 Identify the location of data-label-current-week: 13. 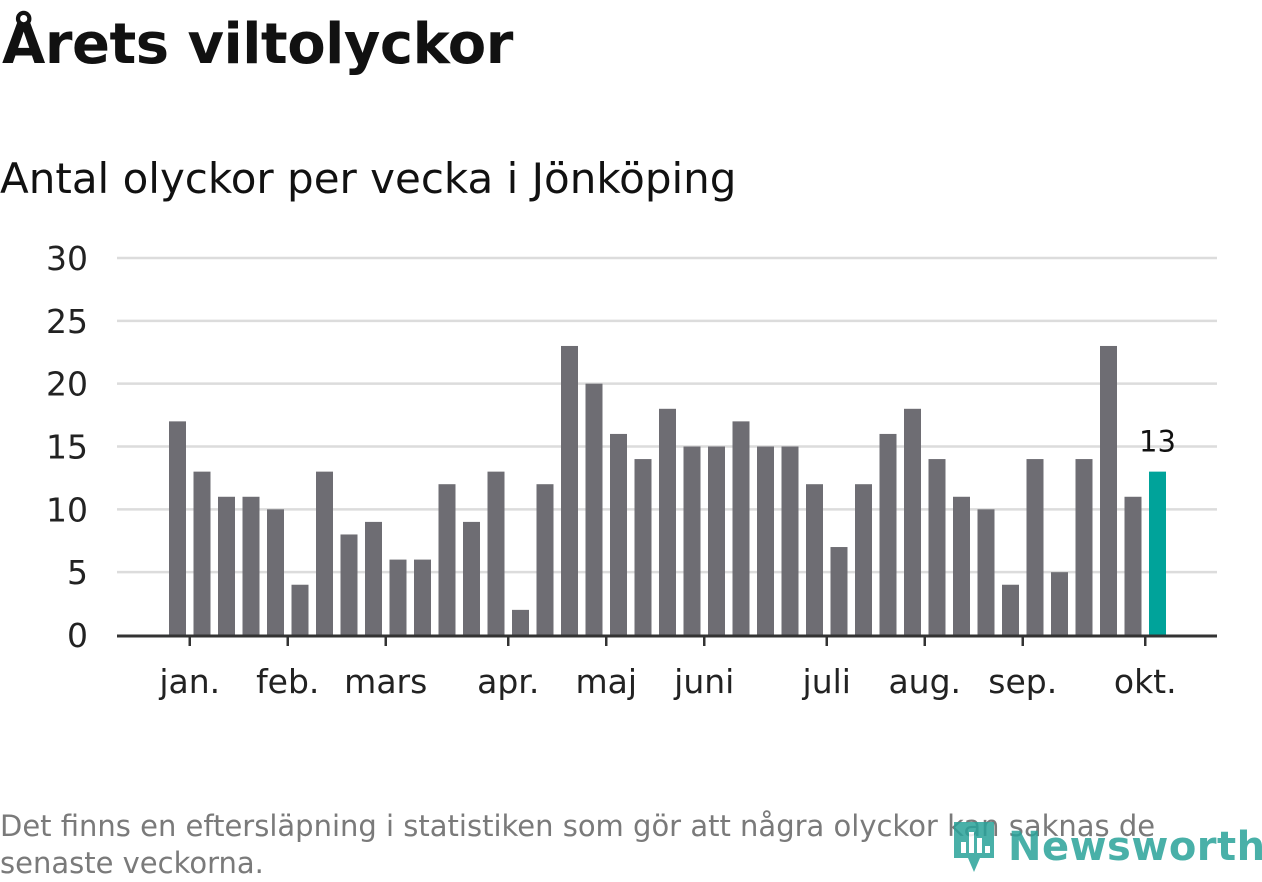
(1157, 442).